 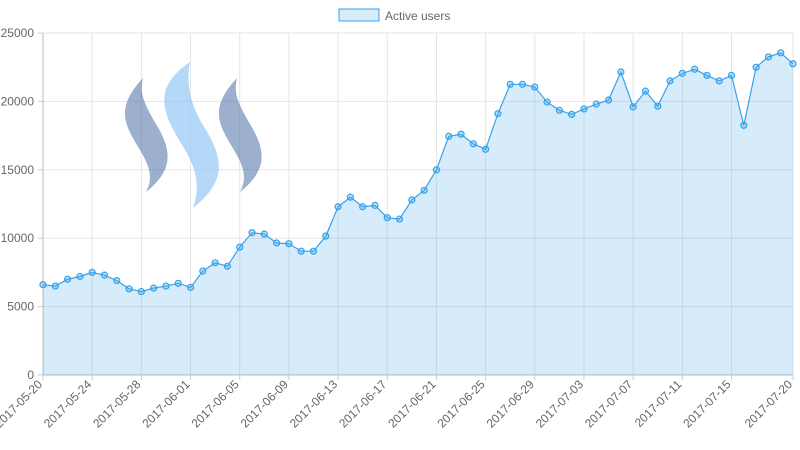 What do you see at coordinates (68, 404) in the screenshot?
I see `x-tick-label: 2017-05-24` at bounding box center [68, 404].